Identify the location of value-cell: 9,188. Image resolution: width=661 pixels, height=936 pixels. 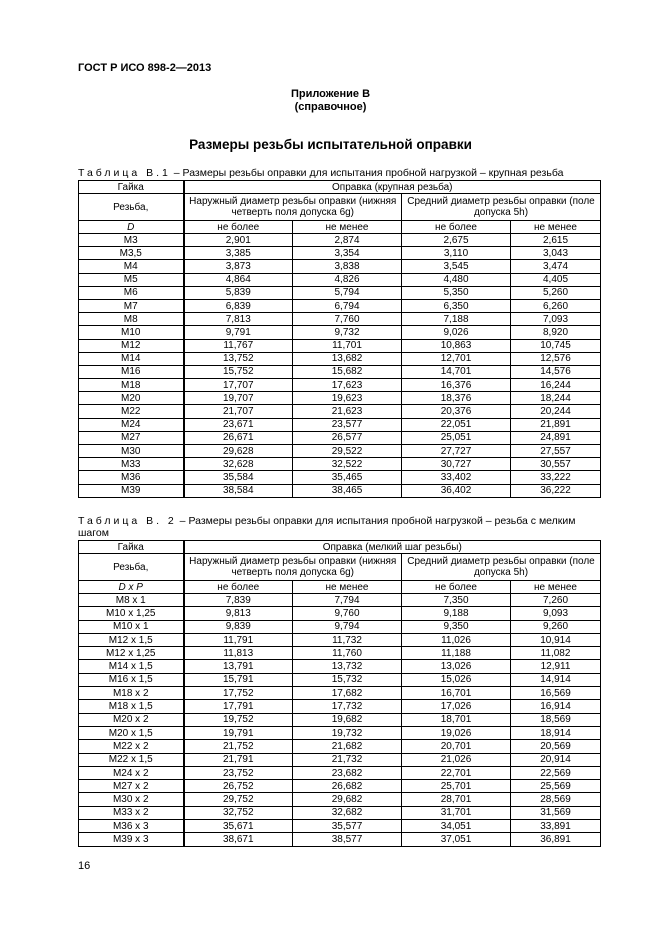
(456, 613).